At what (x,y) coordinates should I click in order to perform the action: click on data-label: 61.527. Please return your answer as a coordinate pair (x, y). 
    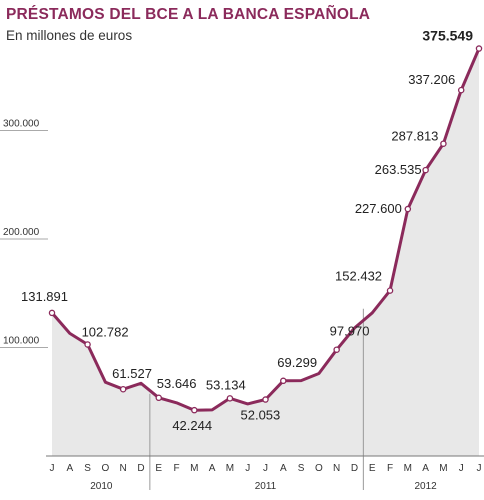
    Looking at the image, I should click on (132, 373).